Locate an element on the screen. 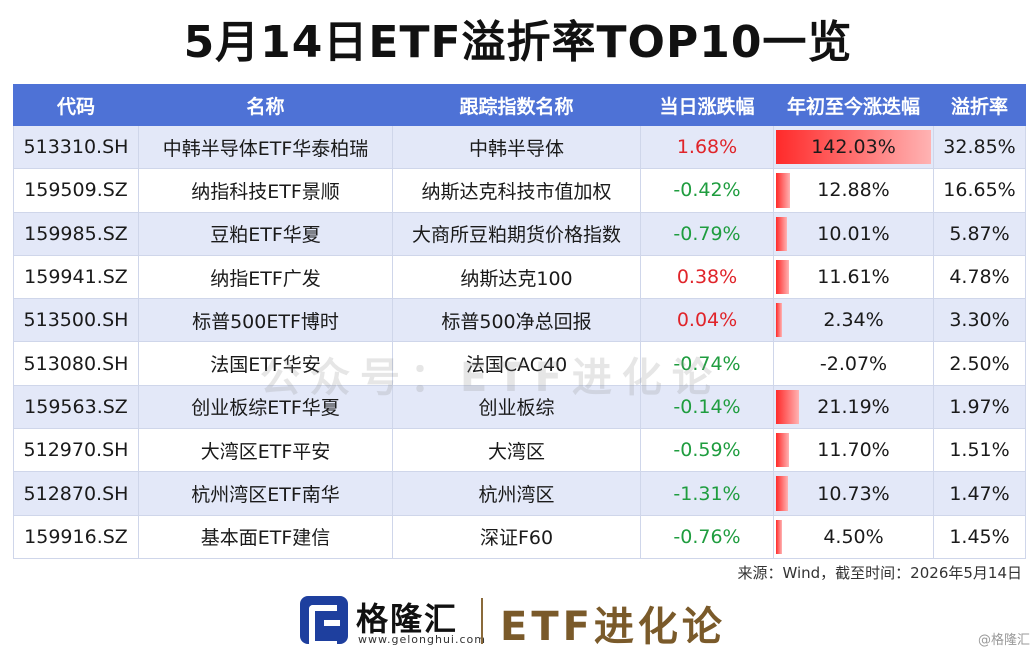 Image resolution: width=1036 pixels, height=658 pixels. cell-day-change: 0.04% is located at coordinates (707, 320).